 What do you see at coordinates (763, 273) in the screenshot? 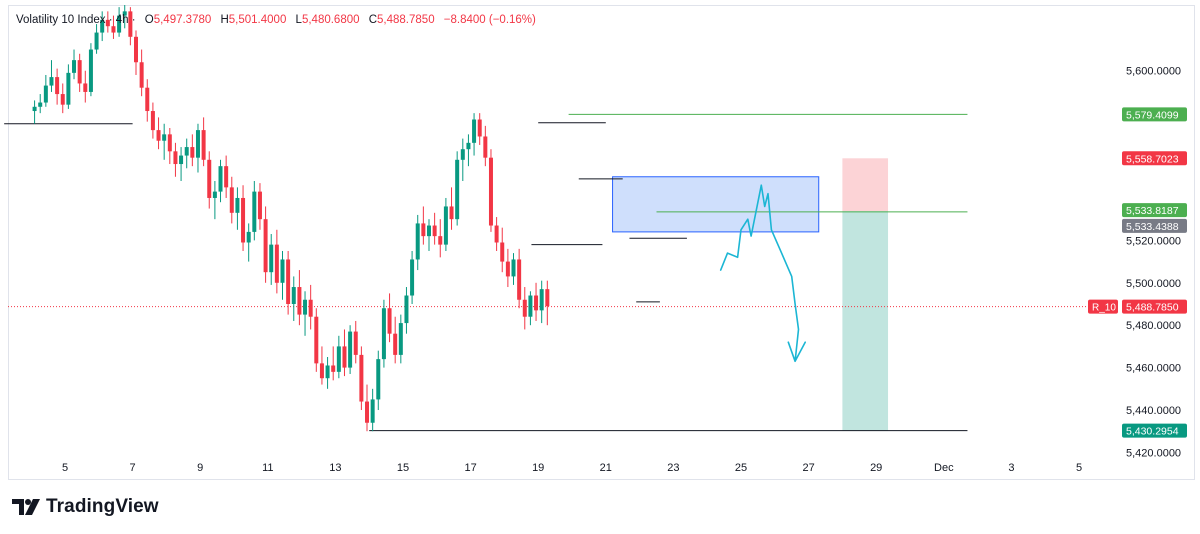
I see `hand-drawn-projection-path` at bounding box center [763, 273].